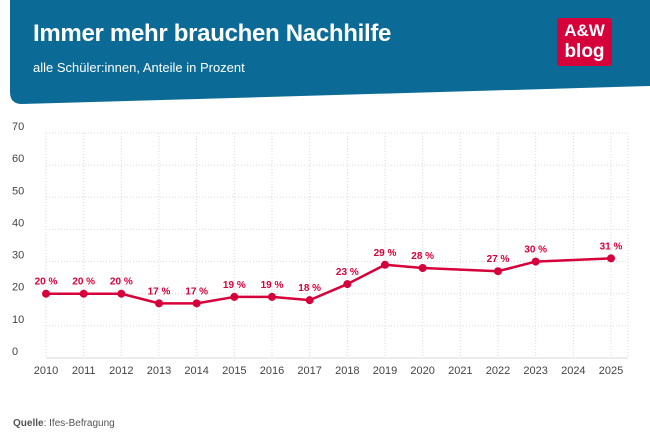  What do you see at coordinates (422, 371) in the screenshot?
I see `x-tick-label: 2020` at bounding box center [422, 371].